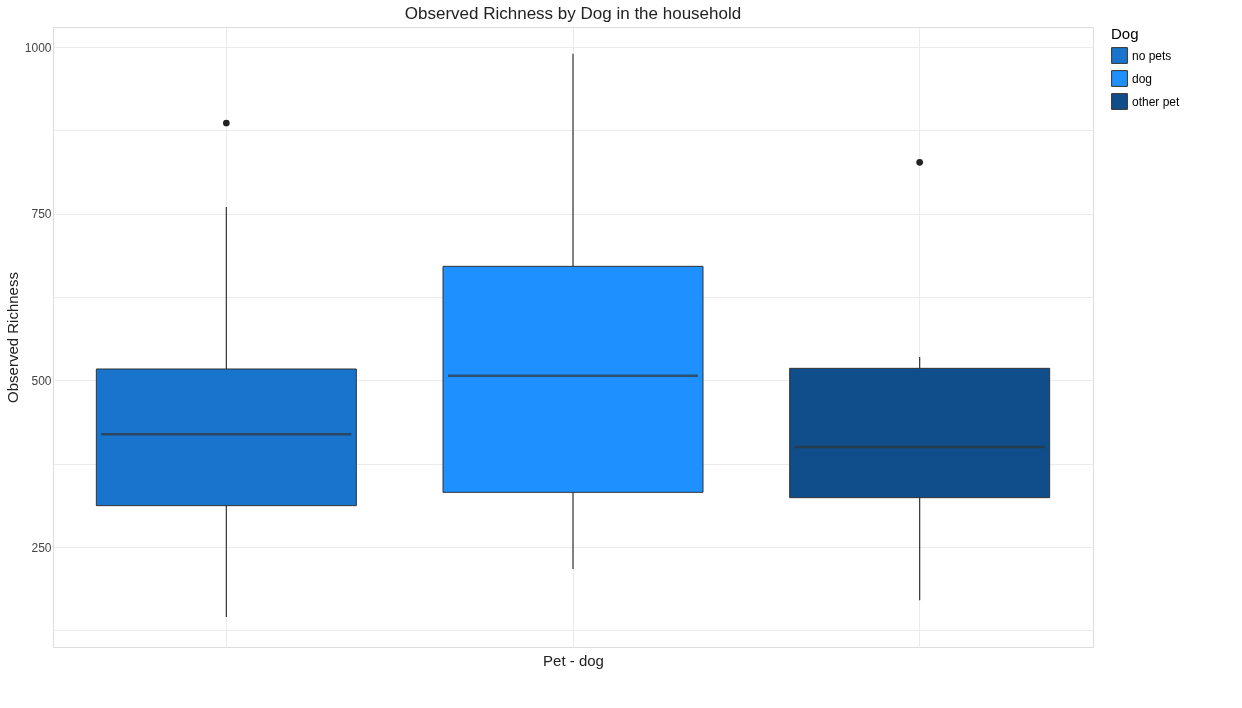 The image size is (1242, 708). Describe the element at coordinates (41, 380) in the screenshot. I see `y-tick-label: 500` at that location.